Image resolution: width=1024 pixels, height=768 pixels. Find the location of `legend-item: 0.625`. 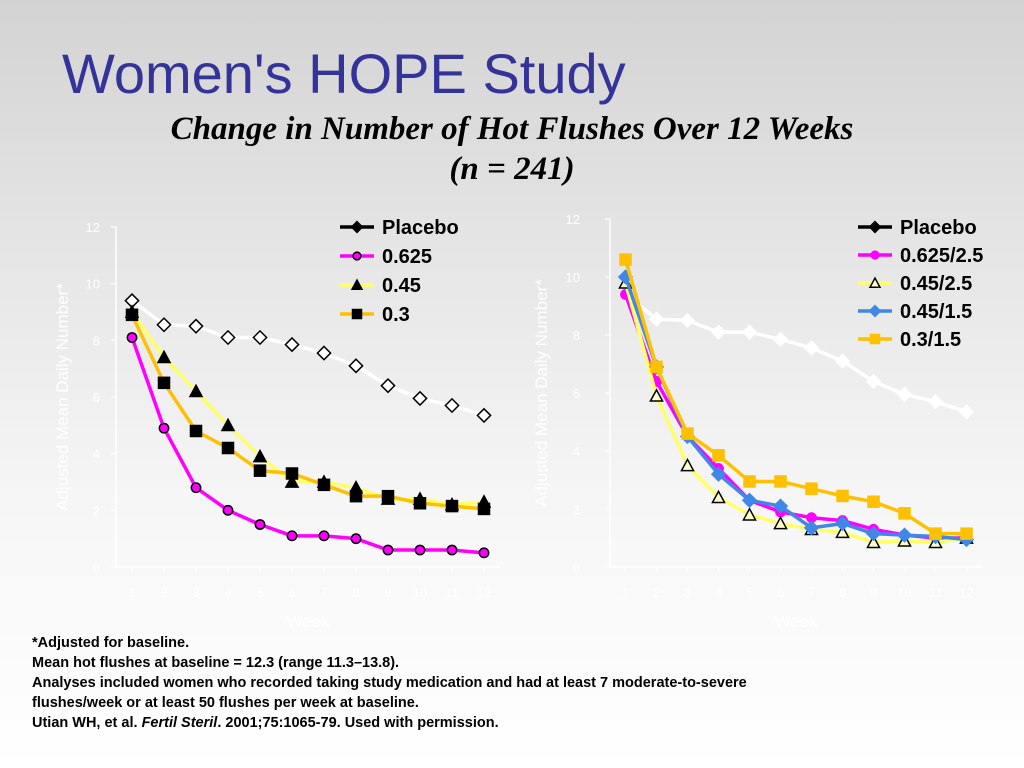

legend-item: 0.625 is located at coordinates (386, 257).